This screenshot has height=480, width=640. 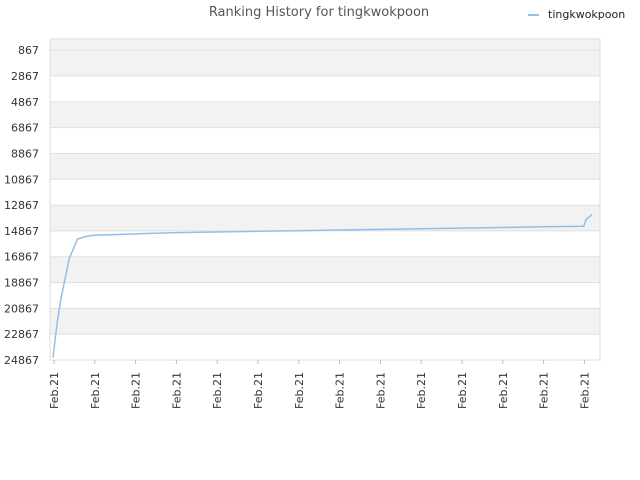 What do you see at coordinates (25, 102) in the screenshot?
I see `y-tick-label: 4867` at bounding box center [25, 102].